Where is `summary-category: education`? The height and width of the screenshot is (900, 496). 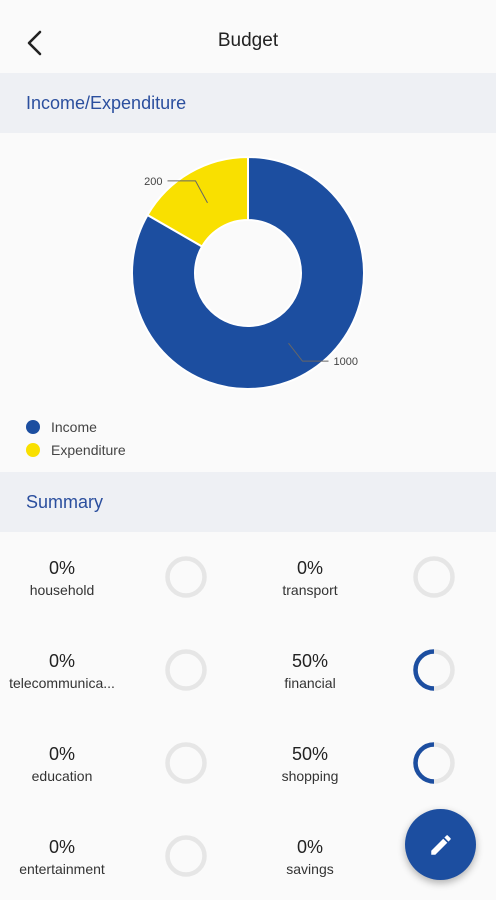
summary-category: education is located at coordinates (62, 776).